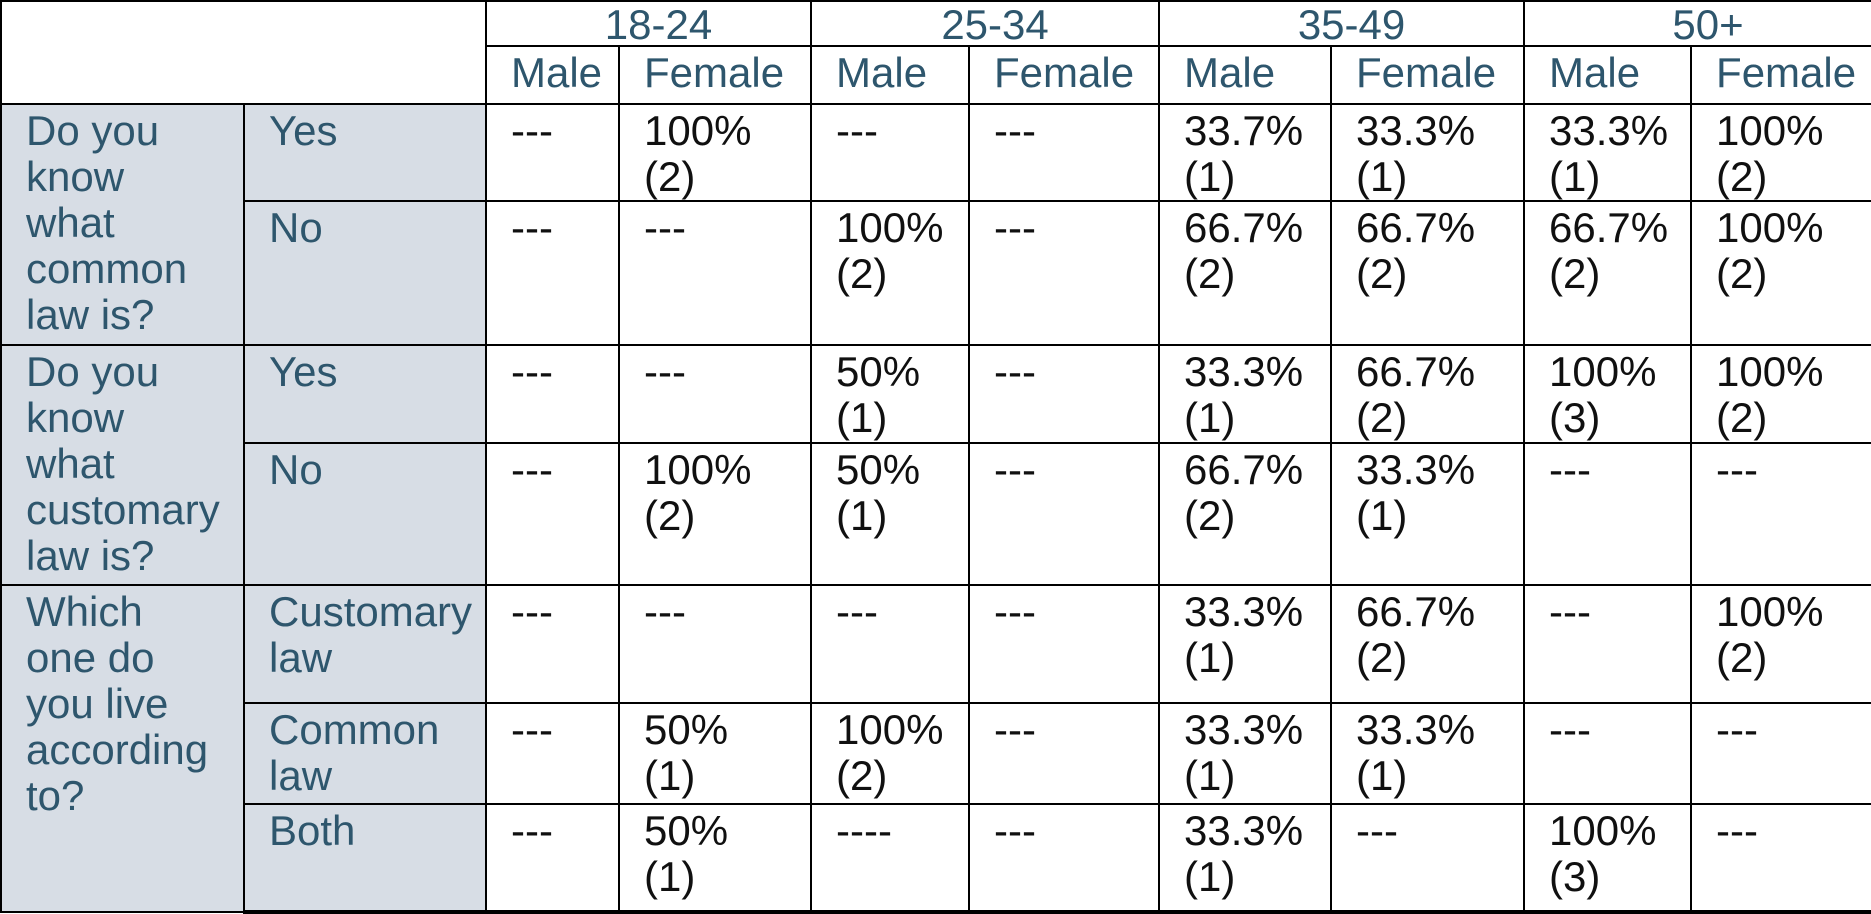  Describe the element at coordinates (648, 23) in the screenshot. I see `age-group-header: 18-24` at that location.